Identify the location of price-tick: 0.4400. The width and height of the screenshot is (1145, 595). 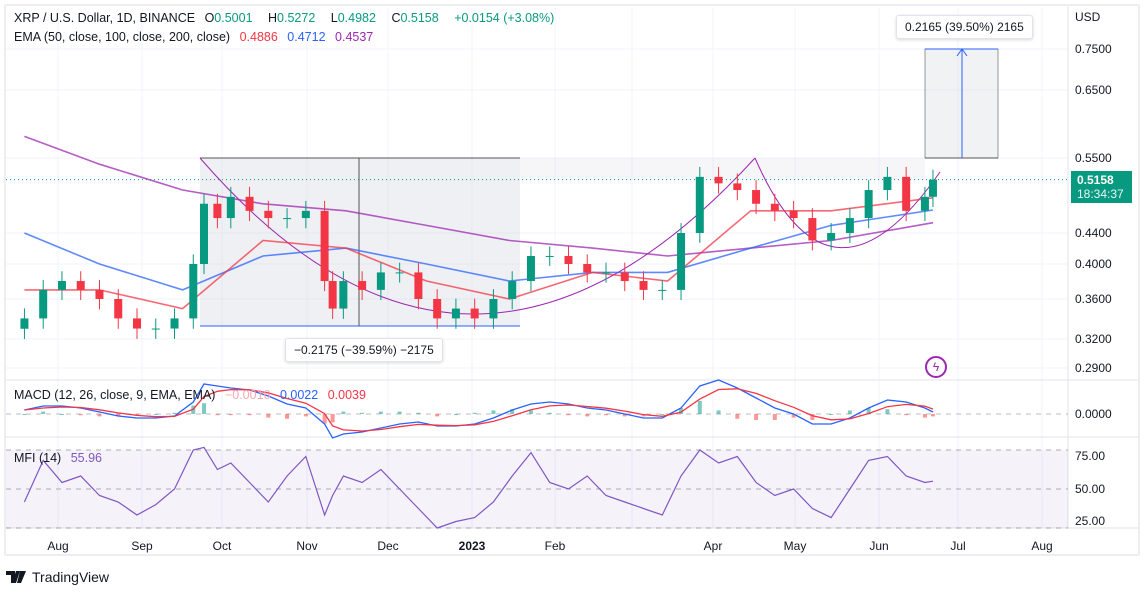
(1093, 233).